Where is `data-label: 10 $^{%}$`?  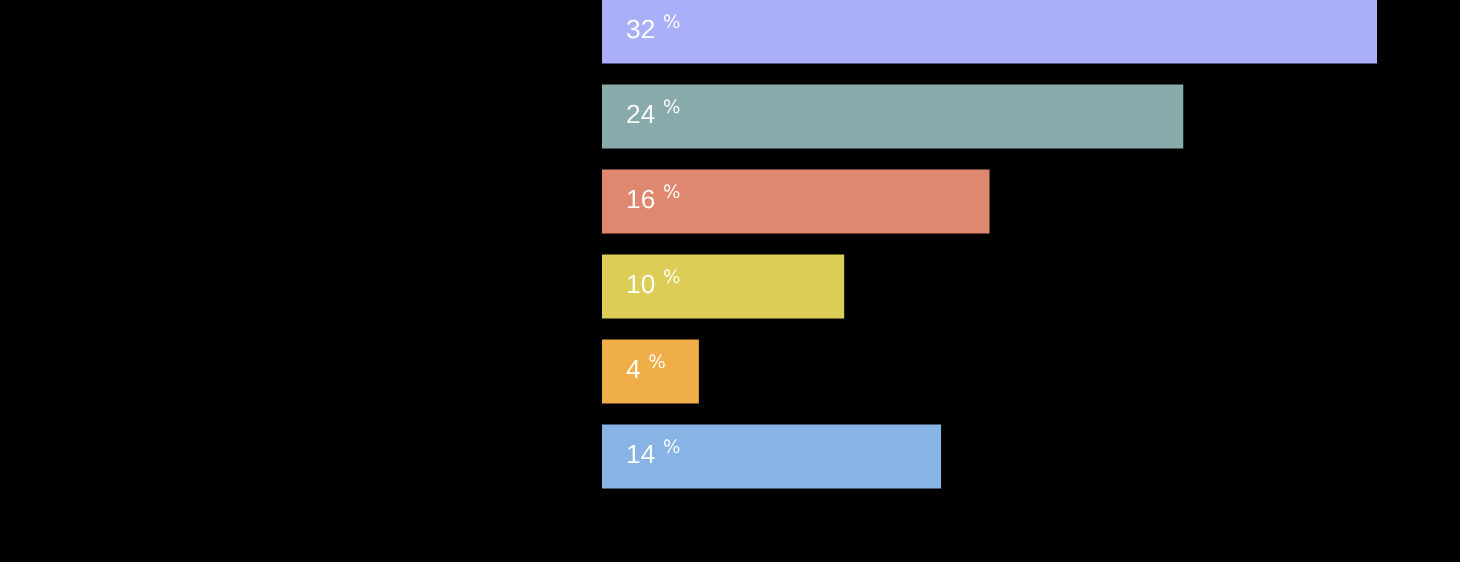 data-label: 10 $^{%}$ is located at coordinates (654, 281).